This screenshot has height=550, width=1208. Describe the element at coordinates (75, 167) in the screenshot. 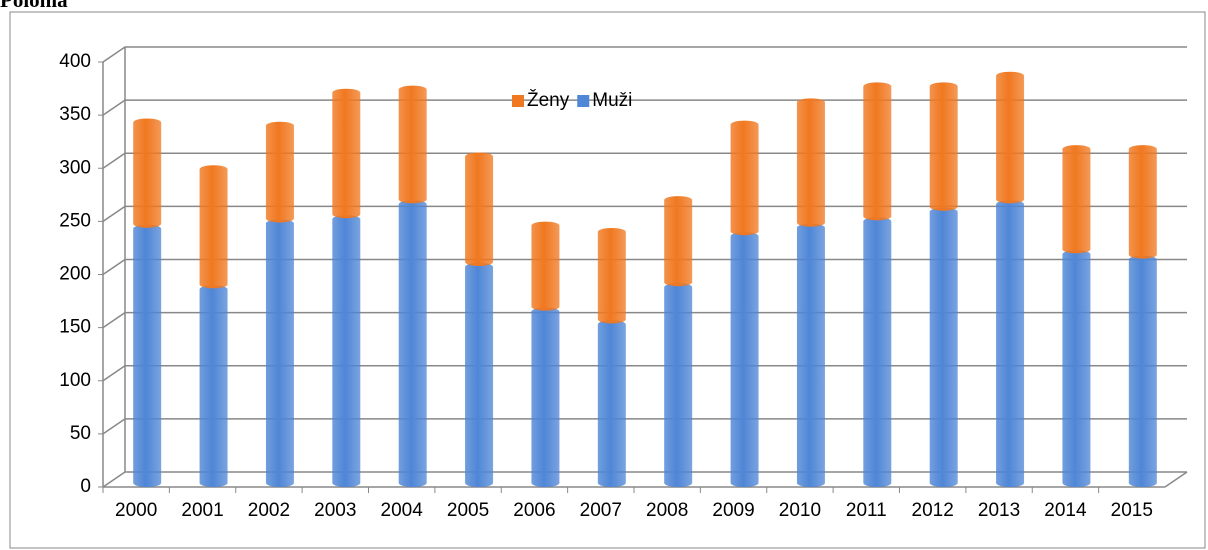

I see `y-tick-label: 300` at that location.